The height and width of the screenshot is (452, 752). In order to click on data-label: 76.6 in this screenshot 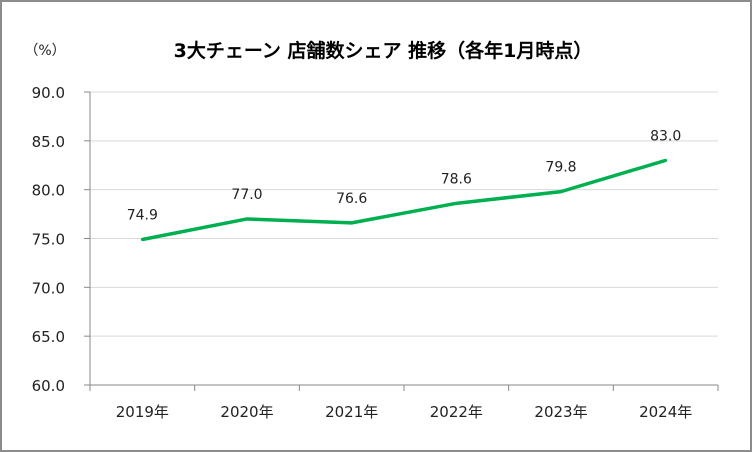, I will do `click(351, 199)`.